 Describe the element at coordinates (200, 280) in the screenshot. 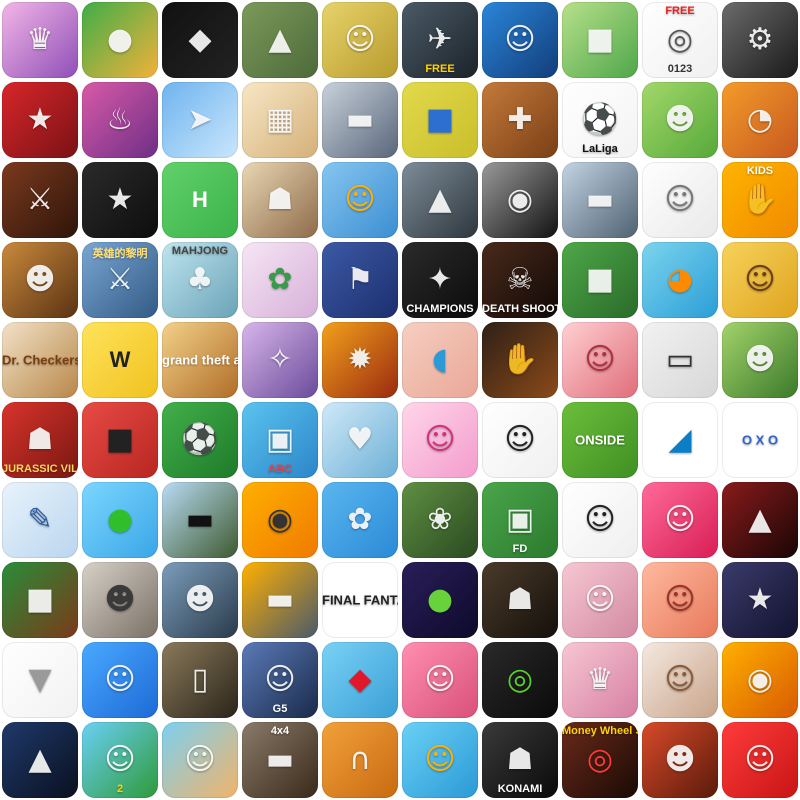

I see `app-tile: ♣ MAHJONG` at that location.